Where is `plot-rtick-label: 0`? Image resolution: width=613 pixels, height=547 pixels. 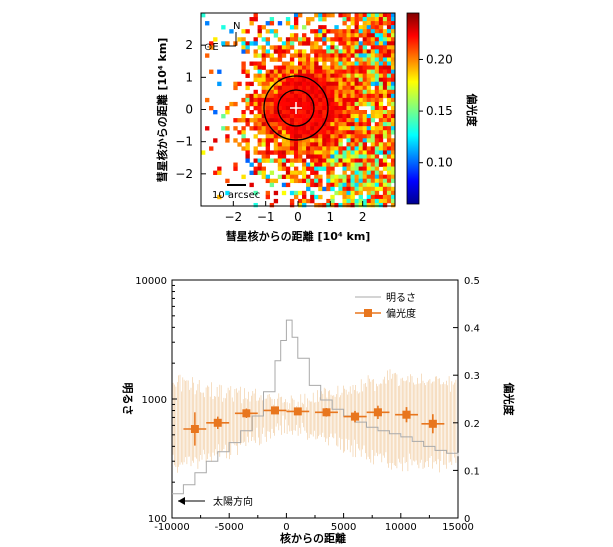
plot-rtick-label: 0 is located at coordinates (467, 519).